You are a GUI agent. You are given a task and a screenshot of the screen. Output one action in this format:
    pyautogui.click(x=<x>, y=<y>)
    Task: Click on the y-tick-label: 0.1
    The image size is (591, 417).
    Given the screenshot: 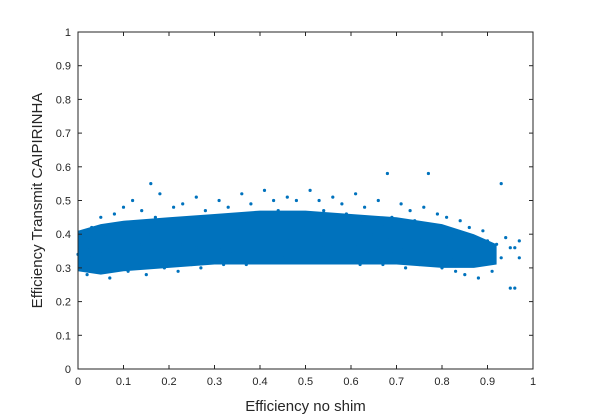 What is the action you would take?
    pyautogui.click(x=63, y=336)
    